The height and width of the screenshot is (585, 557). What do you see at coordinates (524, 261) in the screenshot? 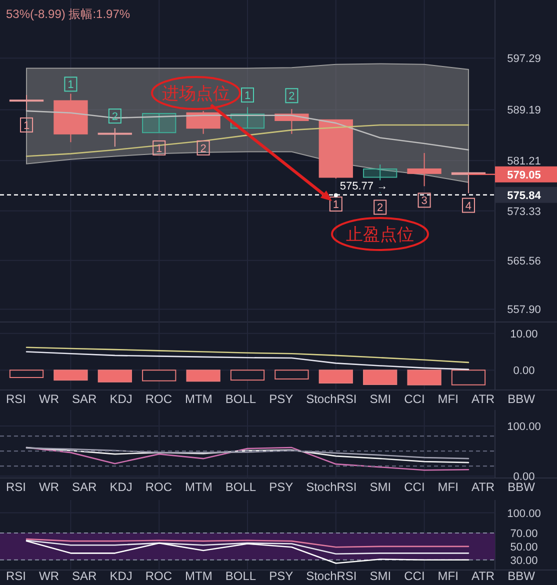
I see `y-tick-label: 565.56` at bounding box center [524, 261].